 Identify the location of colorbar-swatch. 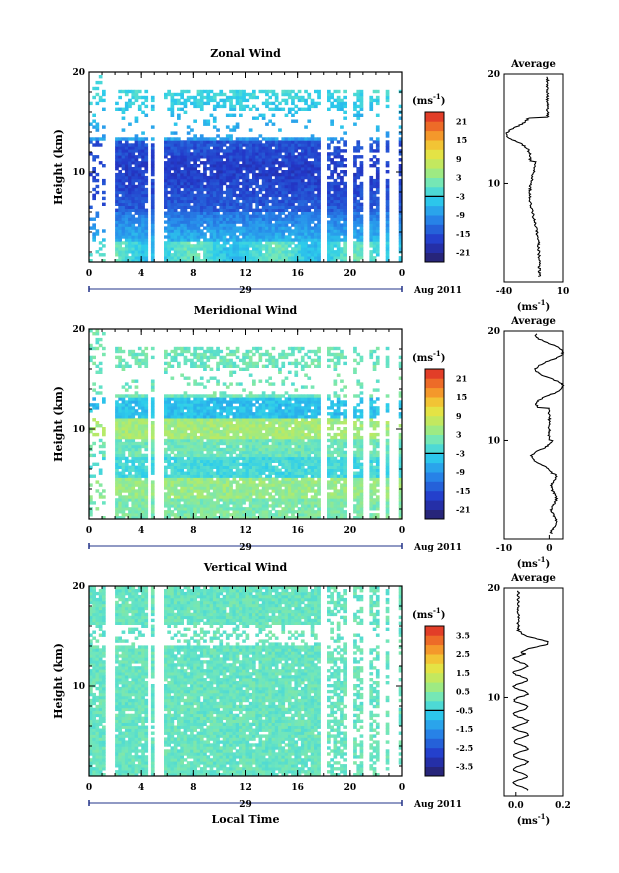
(434, 201).